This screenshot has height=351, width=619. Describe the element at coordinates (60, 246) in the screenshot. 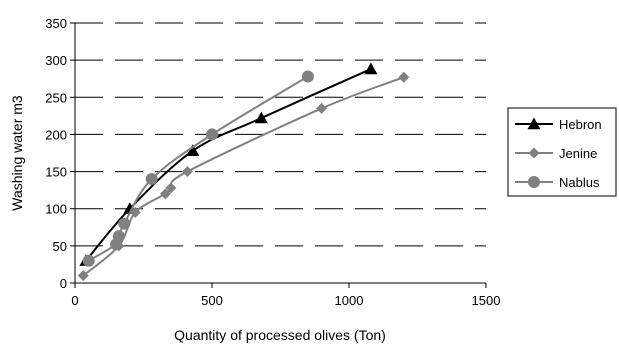

I see `y-tick-label: 50` at that location.